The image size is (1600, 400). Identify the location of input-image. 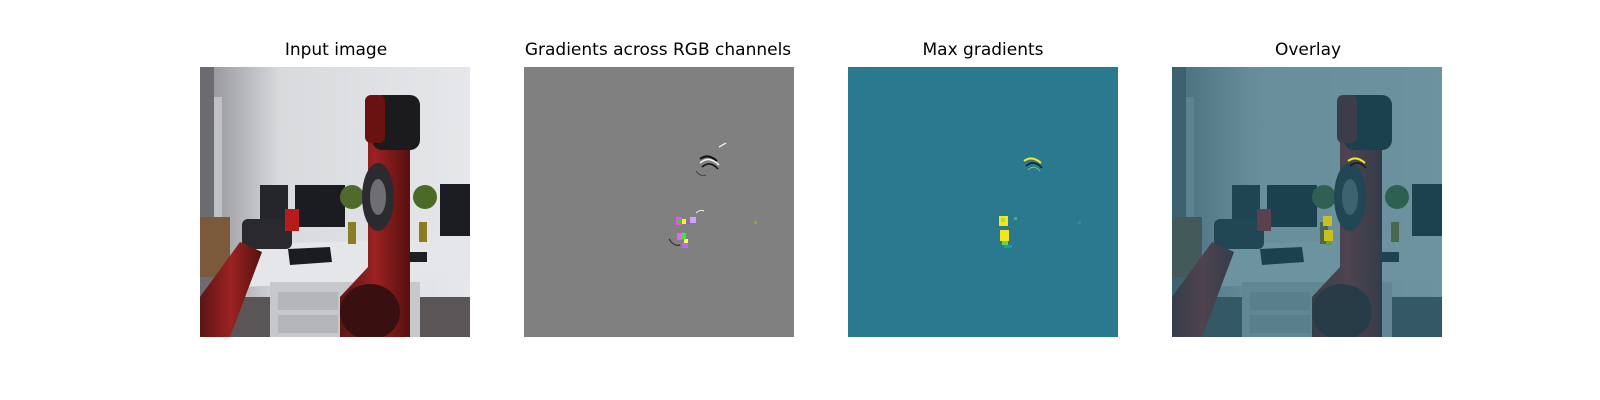
(335, 202).